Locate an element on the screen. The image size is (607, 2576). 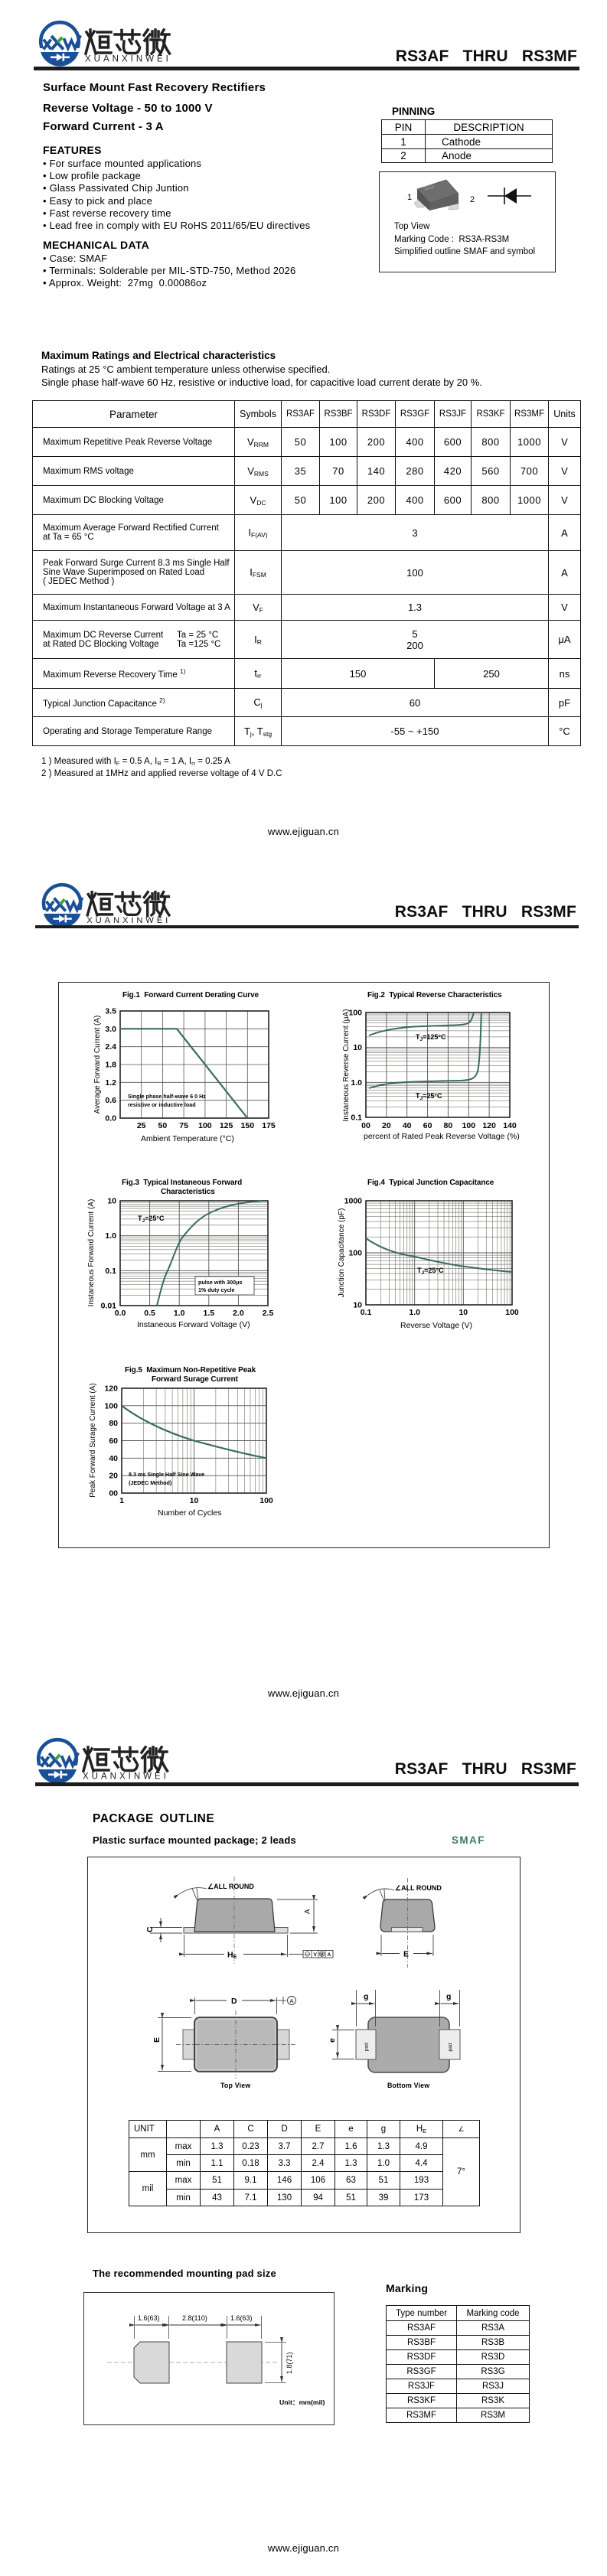
svg-text:Peak Forward Surage Current (A: Peak Forward Surage Current (A) is located at coordinates (93, 1440).